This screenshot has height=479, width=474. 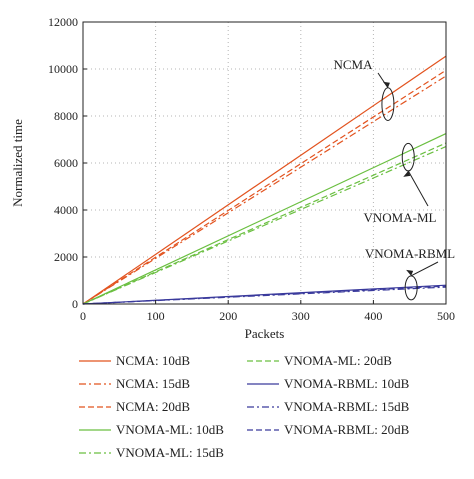 I want to click on annotation-ellipse, so click(x=408, y=157).